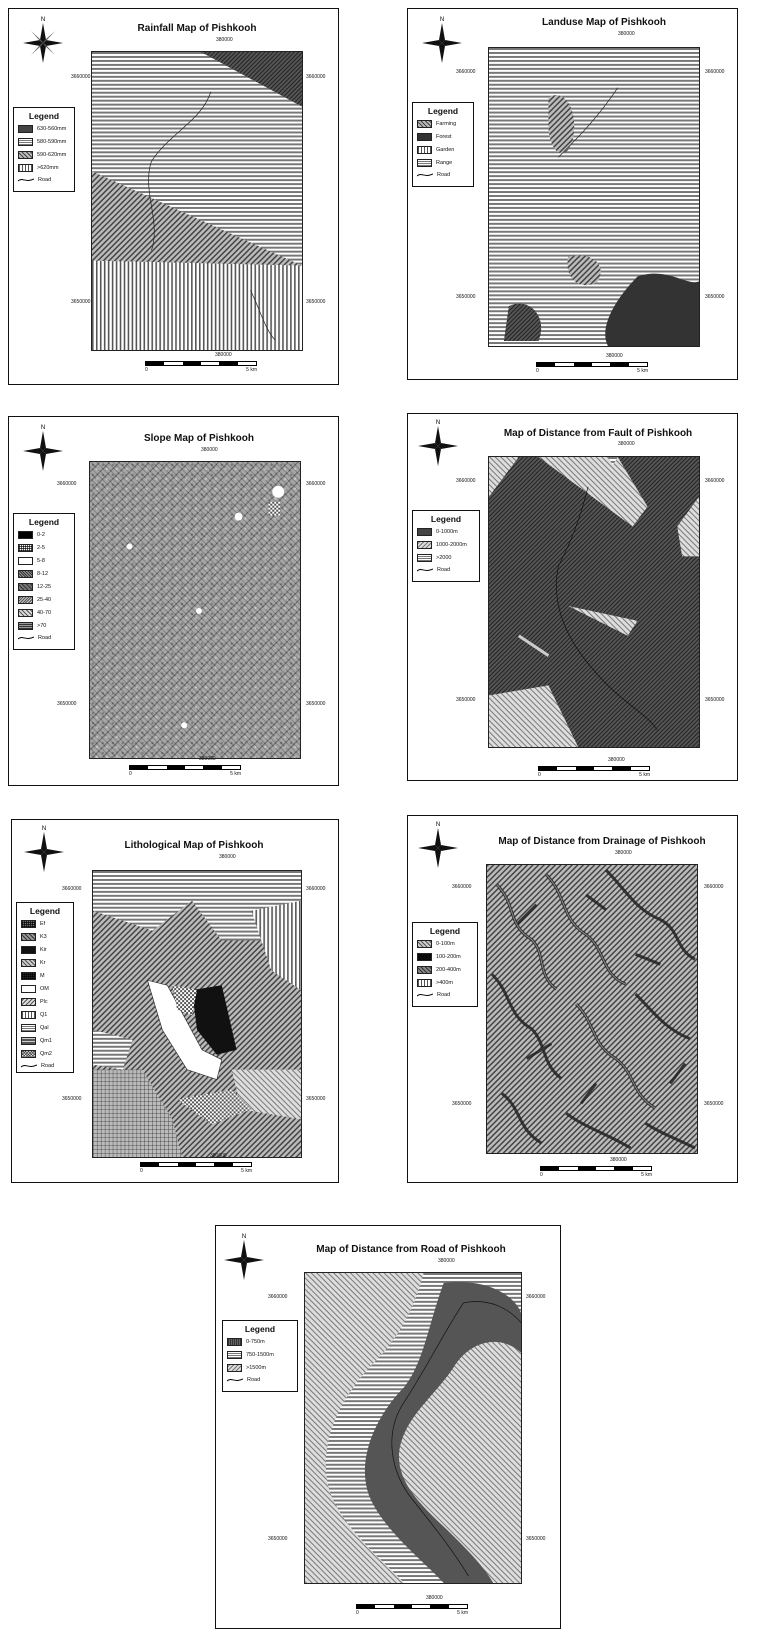 The height and width of the screenshot is (1638, 757). Describe the element at coordinates (443, 137) in the screenshot. I see `legend-item: Forest` at that location.